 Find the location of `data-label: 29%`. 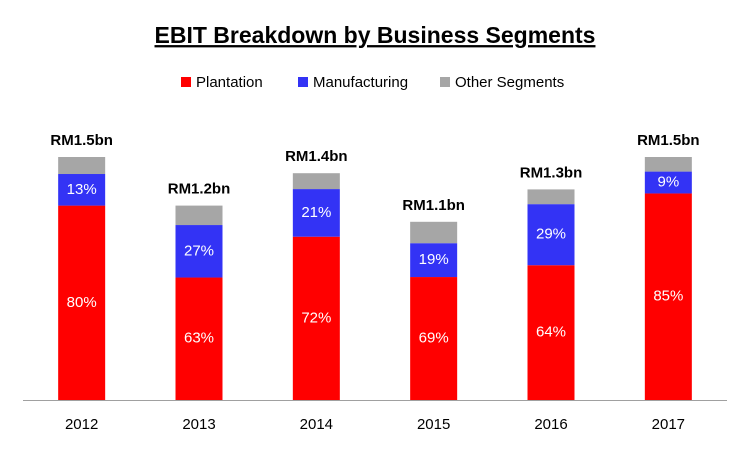

data-label: 29% is located at coordinates (551, 234).